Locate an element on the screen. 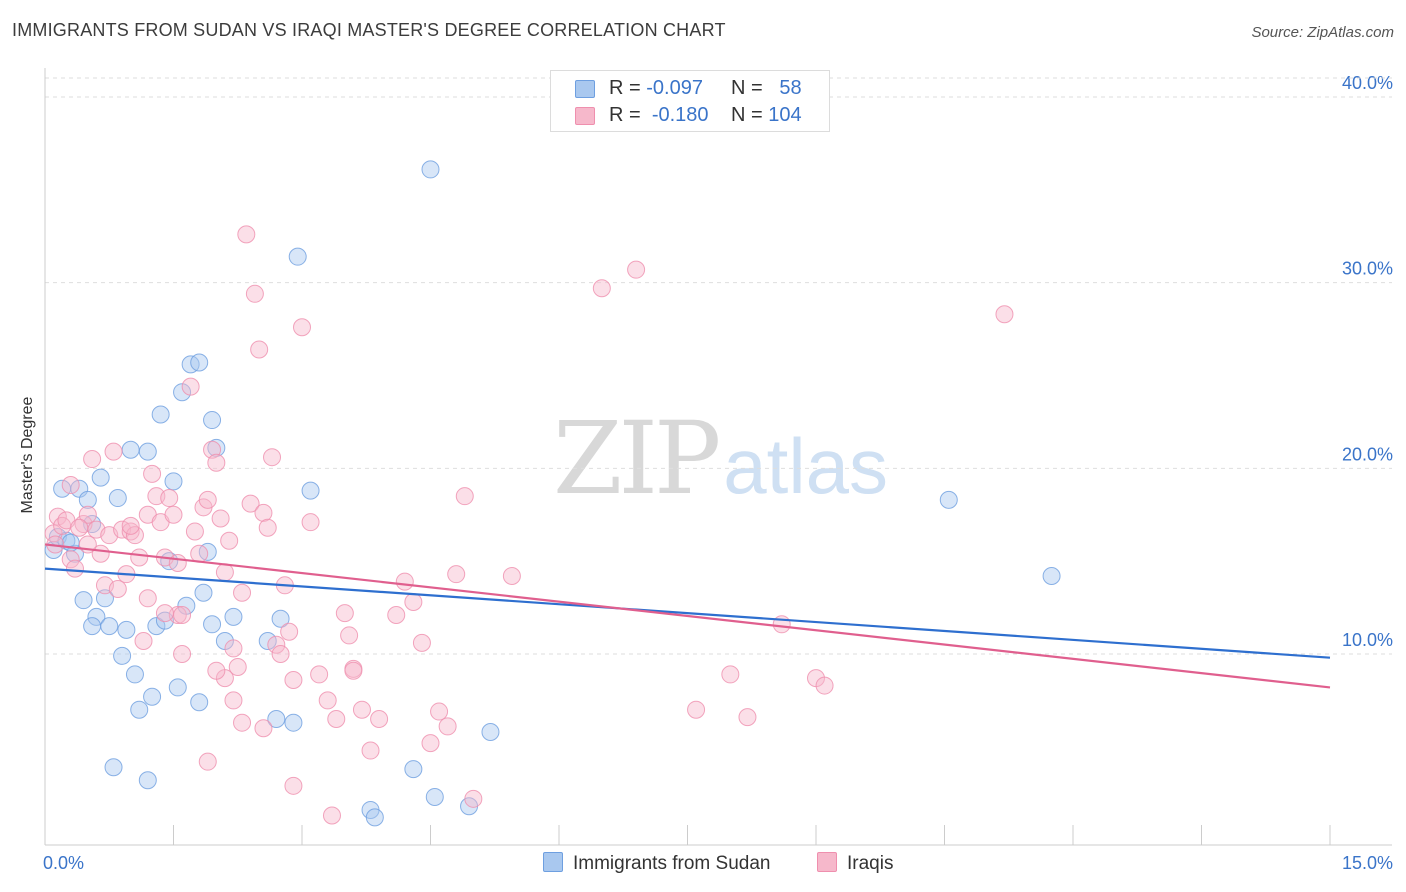 Image resolution: width=1406 pixels, height=892 pixels. y-tick-label: 40.0% is located at coordinates (1367, 83).